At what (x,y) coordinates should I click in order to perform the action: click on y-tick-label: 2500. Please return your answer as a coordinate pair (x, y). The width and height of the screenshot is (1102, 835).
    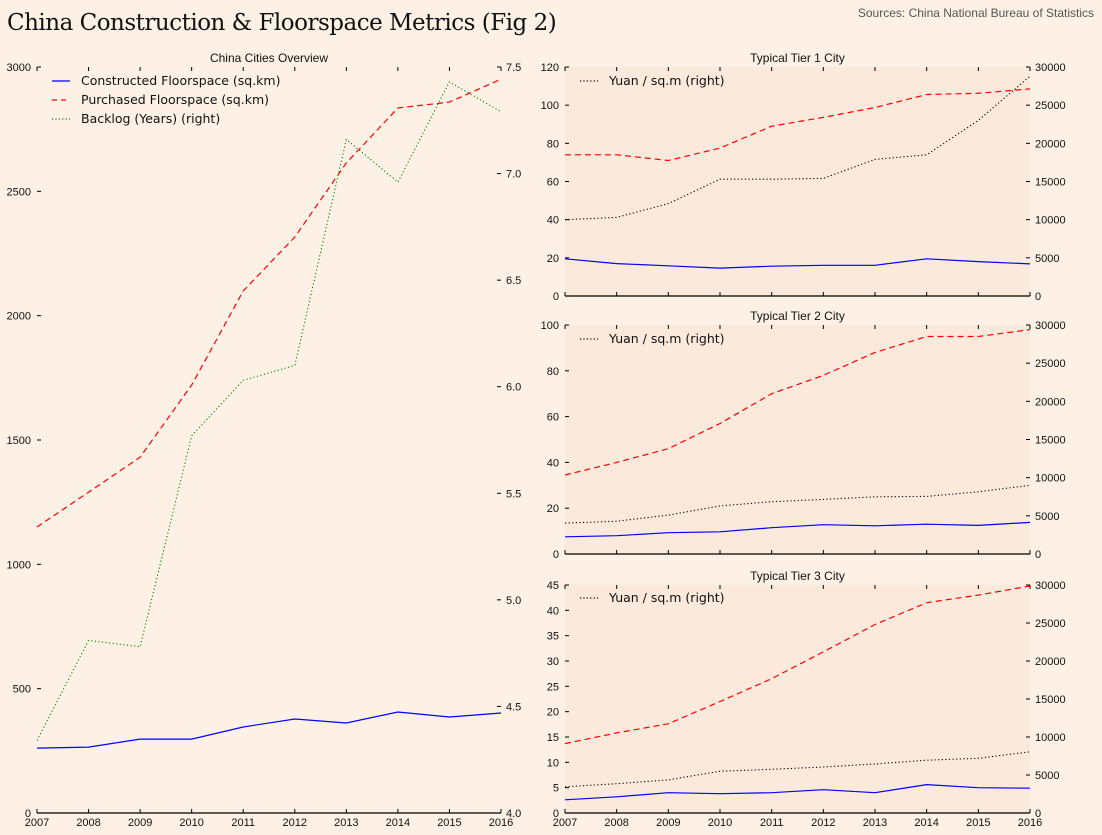
    Looking at the image, I should click on (19, 192).